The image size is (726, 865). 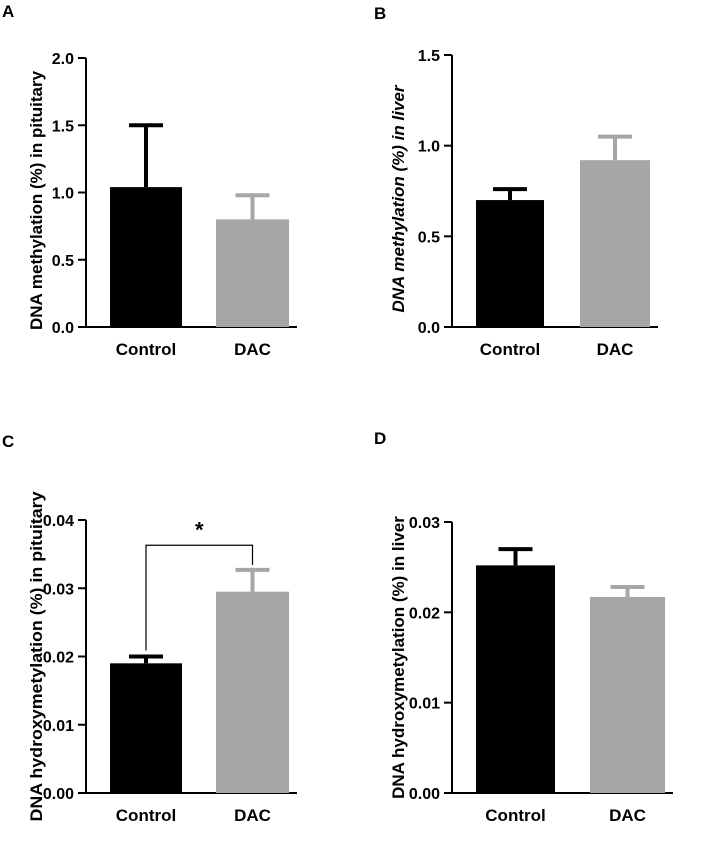 I want to click on bar-dac-c, so click(x=252, y=692).